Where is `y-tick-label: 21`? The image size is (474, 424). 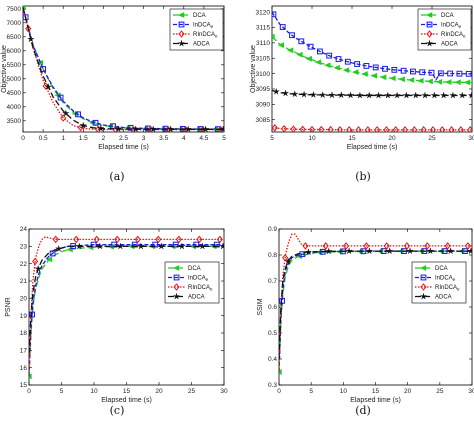
y-tick-label: 21 is located at coordinates (24, 281).